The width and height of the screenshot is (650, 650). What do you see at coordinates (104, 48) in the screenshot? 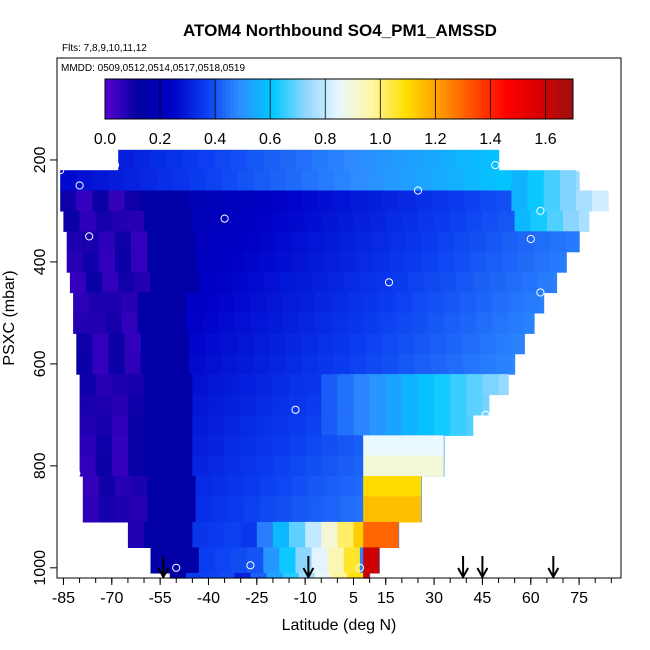
I see `flights-label: Flts: 7,8,9,10,11,12` at bounding box center [104, 48].